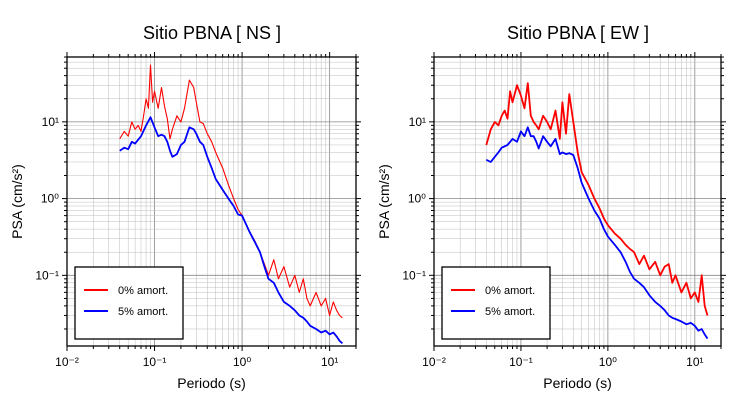 Image resolution: width=730 pixels, height=405 pixels. I want to click on chart-title: Sitio PBNA [ NS ], so click(212, 33).